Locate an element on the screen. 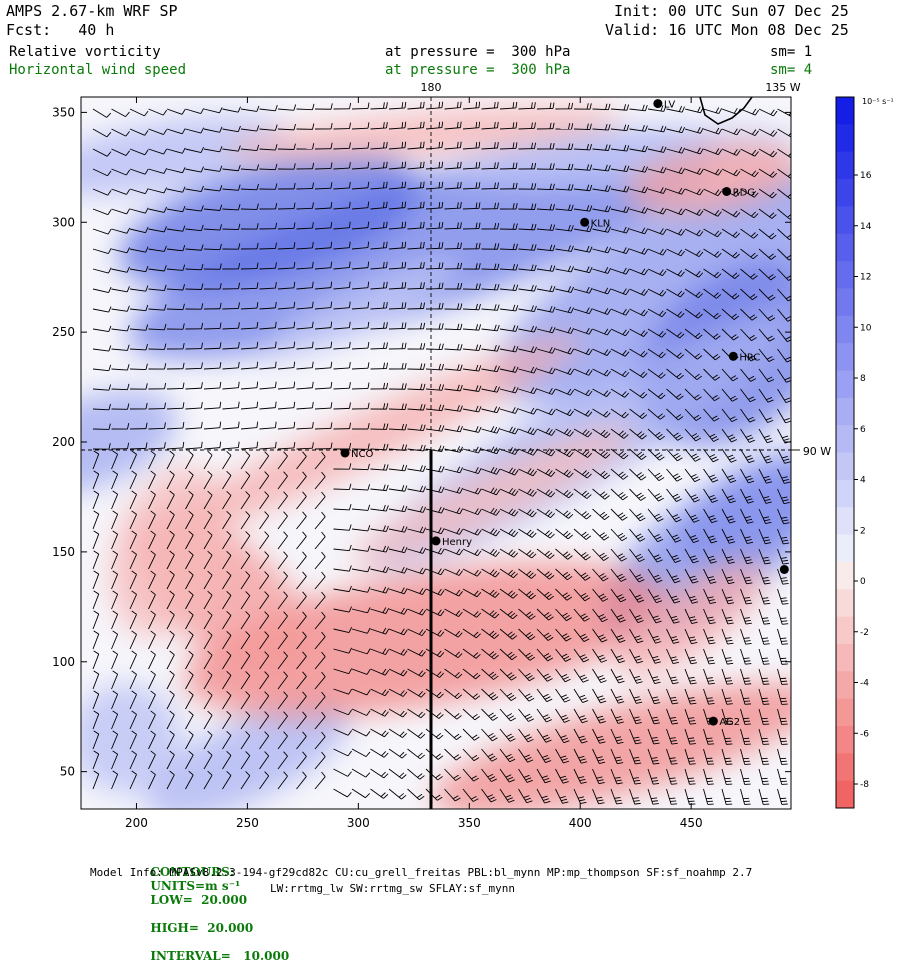 This screenshot has width=900, height=963. y-tick-label: 250 is located at coordinates (63, 332).